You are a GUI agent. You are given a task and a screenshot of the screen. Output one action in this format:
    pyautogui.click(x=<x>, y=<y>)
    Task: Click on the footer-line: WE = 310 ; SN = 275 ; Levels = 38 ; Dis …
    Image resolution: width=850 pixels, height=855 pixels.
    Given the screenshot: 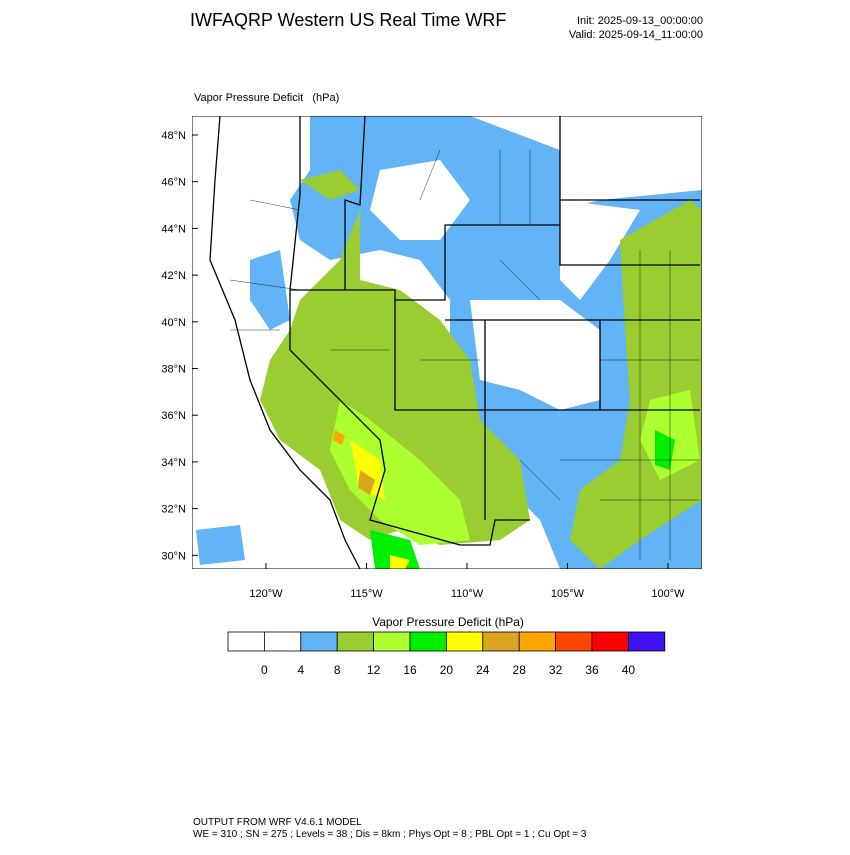 What is the action you would take?
    pyautogui.click(x=390, y=834)
    